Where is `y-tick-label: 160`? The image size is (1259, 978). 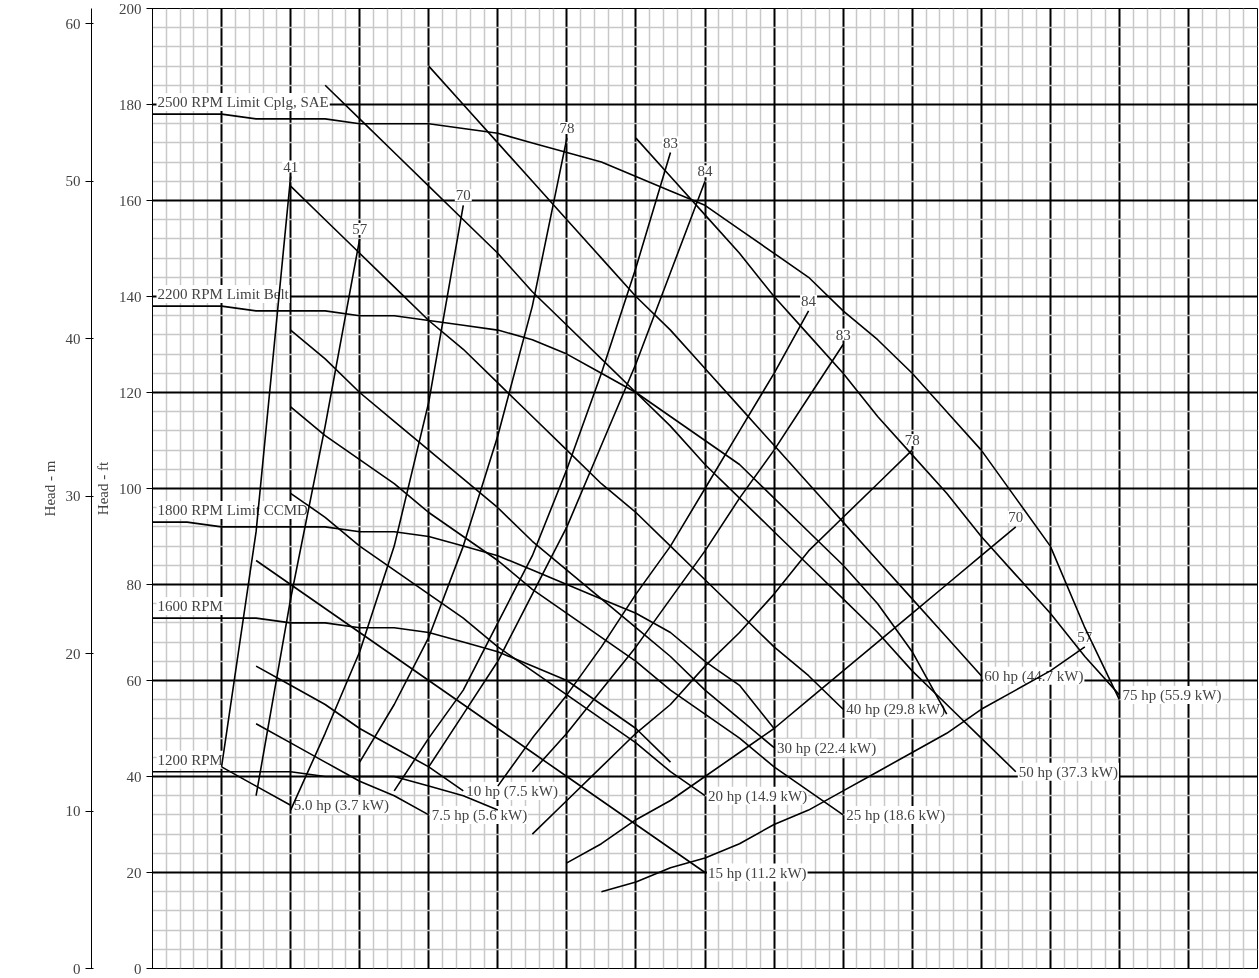 y-tick-label: 160 is located at coordinates (130, 200).